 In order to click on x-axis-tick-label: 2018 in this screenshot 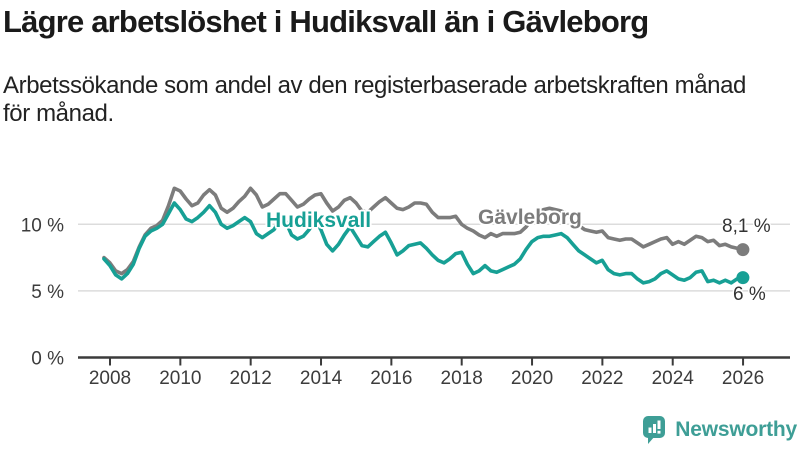, I will do `click(462, 378)`.